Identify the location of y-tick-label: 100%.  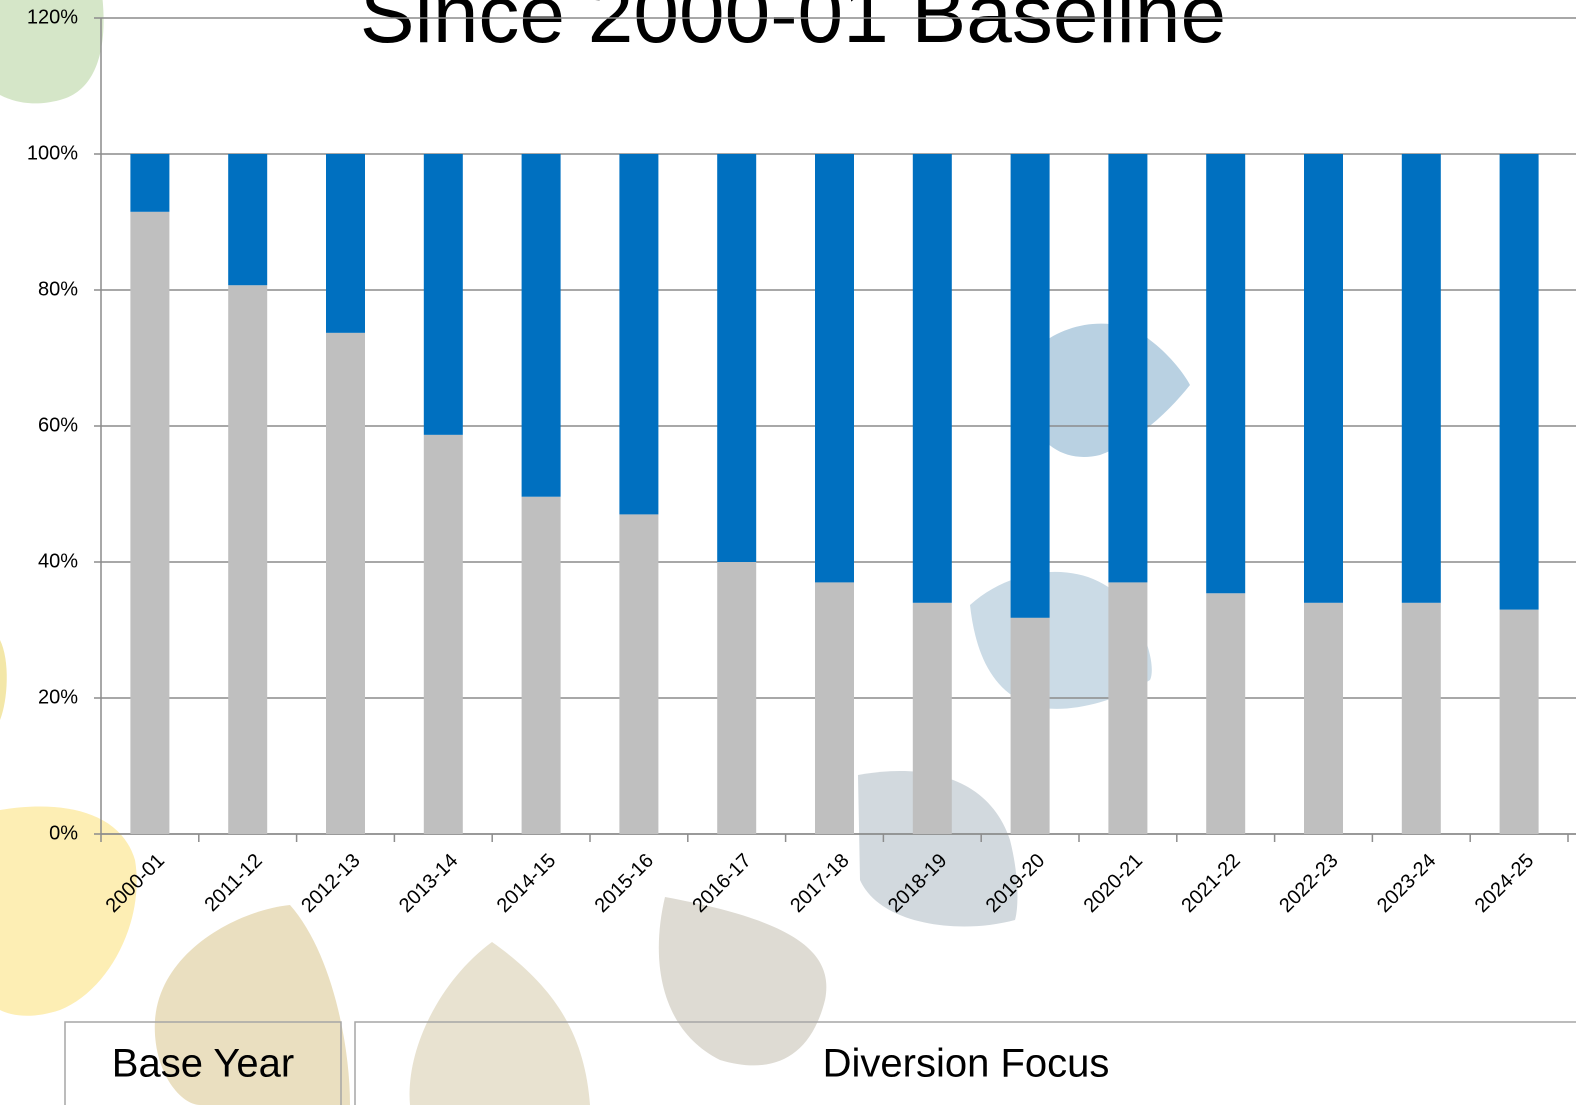
(52, 153).